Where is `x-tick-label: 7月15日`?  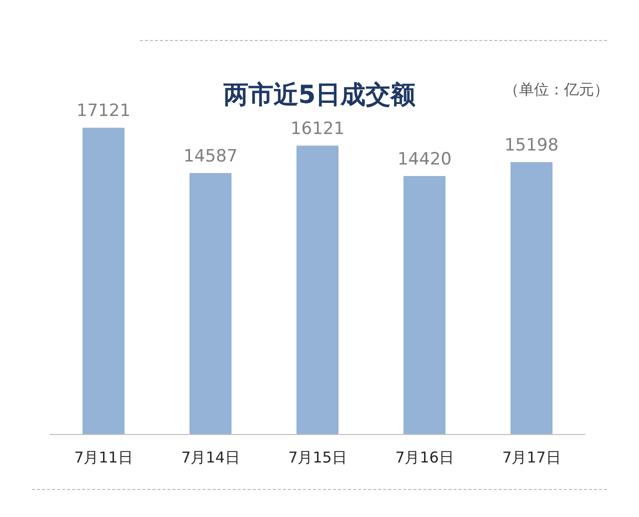
x-tick-label: 7月15日 is located at coordinates (317, 457).